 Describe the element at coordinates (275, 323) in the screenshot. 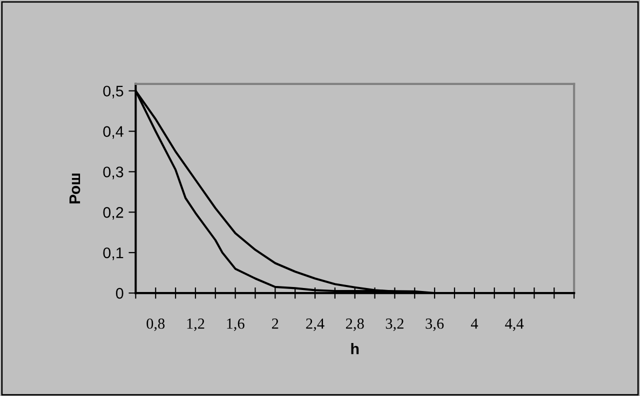

I see `x-tick-label: 2` at that location.